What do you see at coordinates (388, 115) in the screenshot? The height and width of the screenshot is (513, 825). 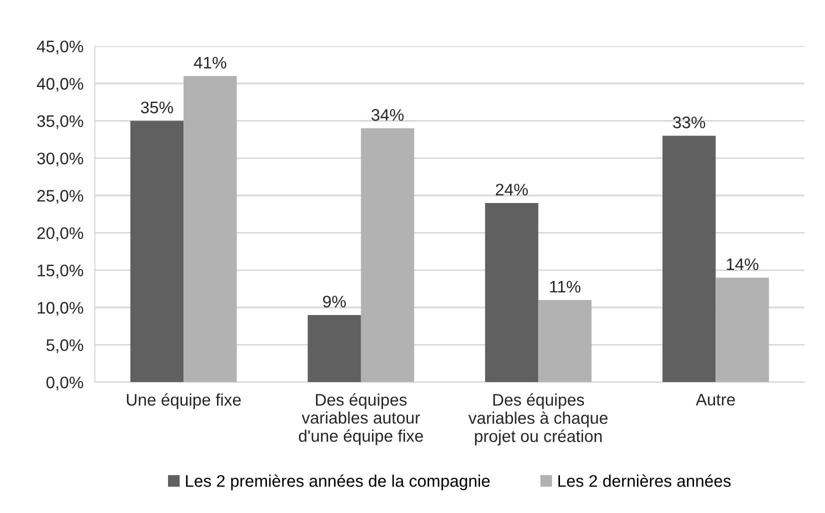 I see `data-label: 34%` at bounding box center [388, 115].